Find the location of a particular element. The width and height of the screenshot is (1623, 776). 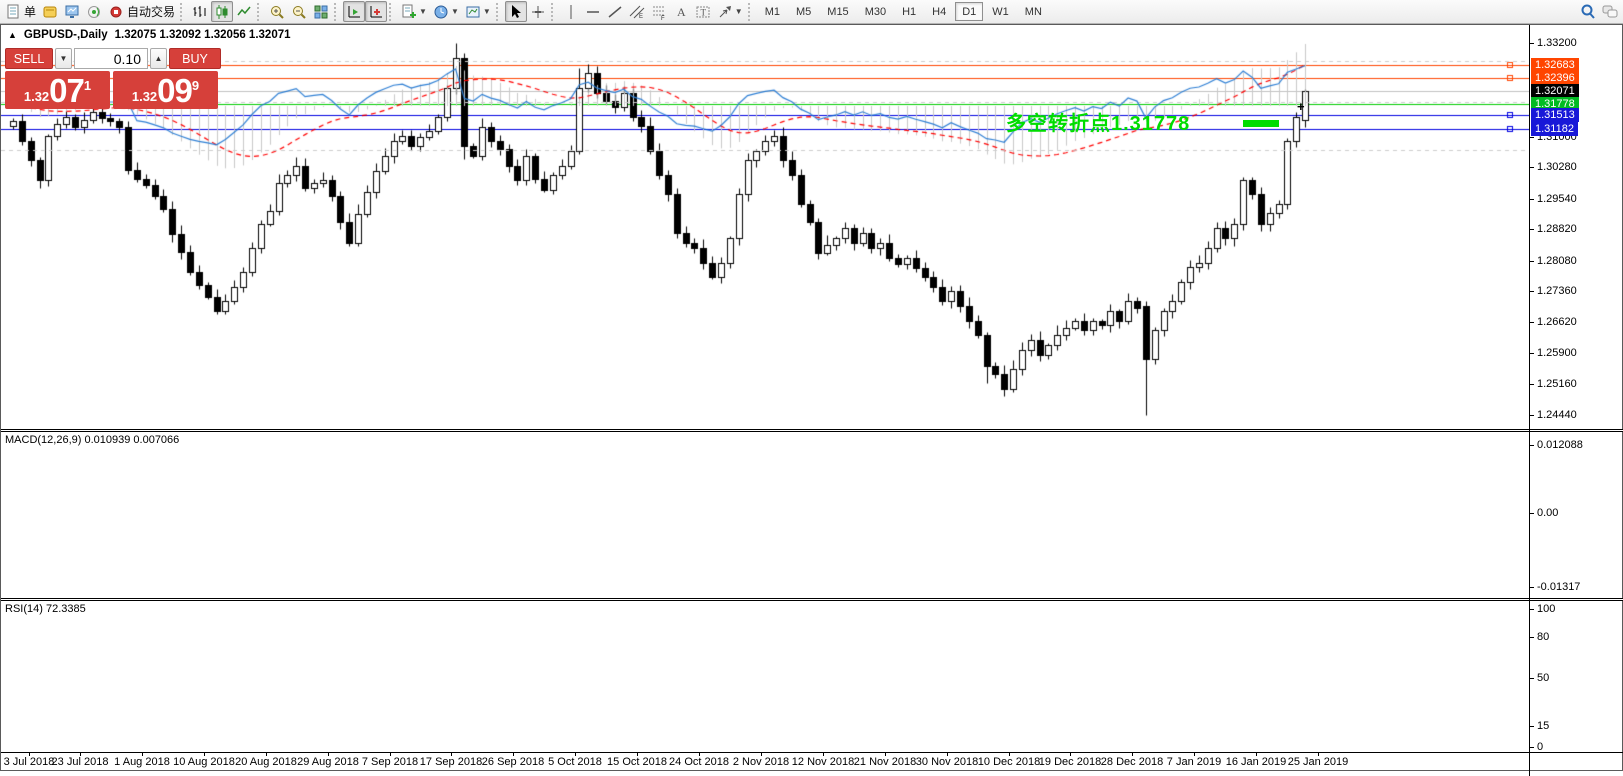

text-button: A is located at coordinates (681, 11).